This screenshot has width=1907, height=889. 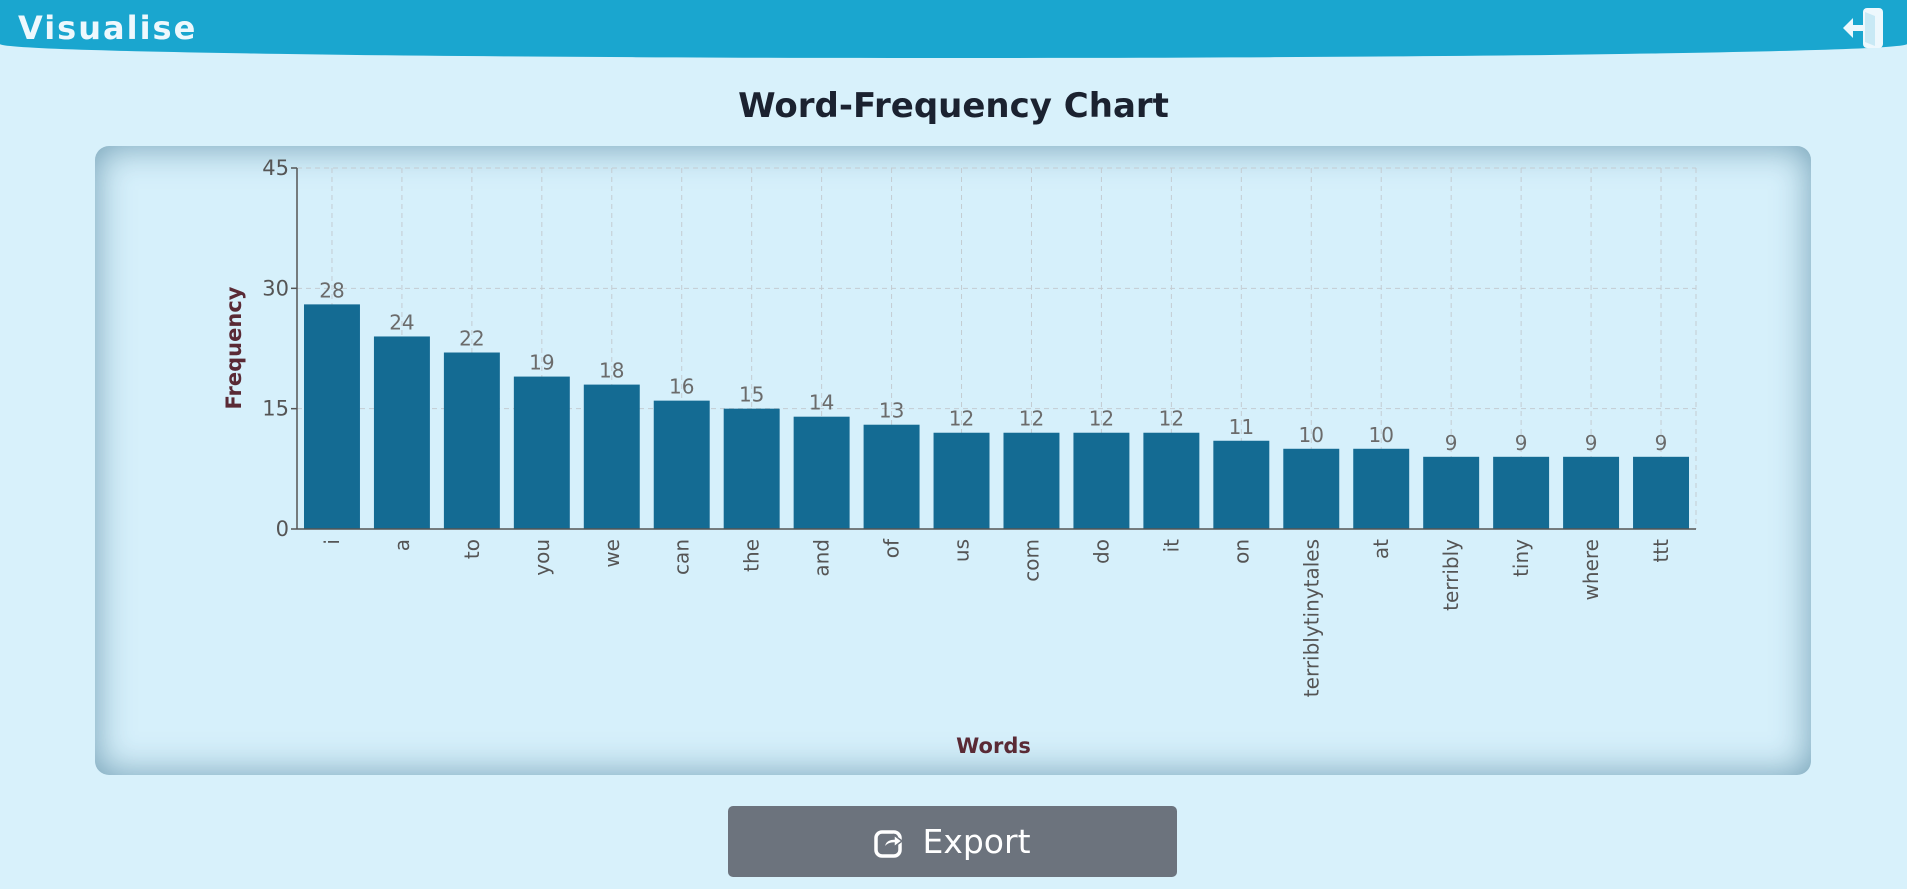 What do you see at coordinates (331, 290) in the screenshot?
I see `data-label: 28` at bounding box center [331, 290].